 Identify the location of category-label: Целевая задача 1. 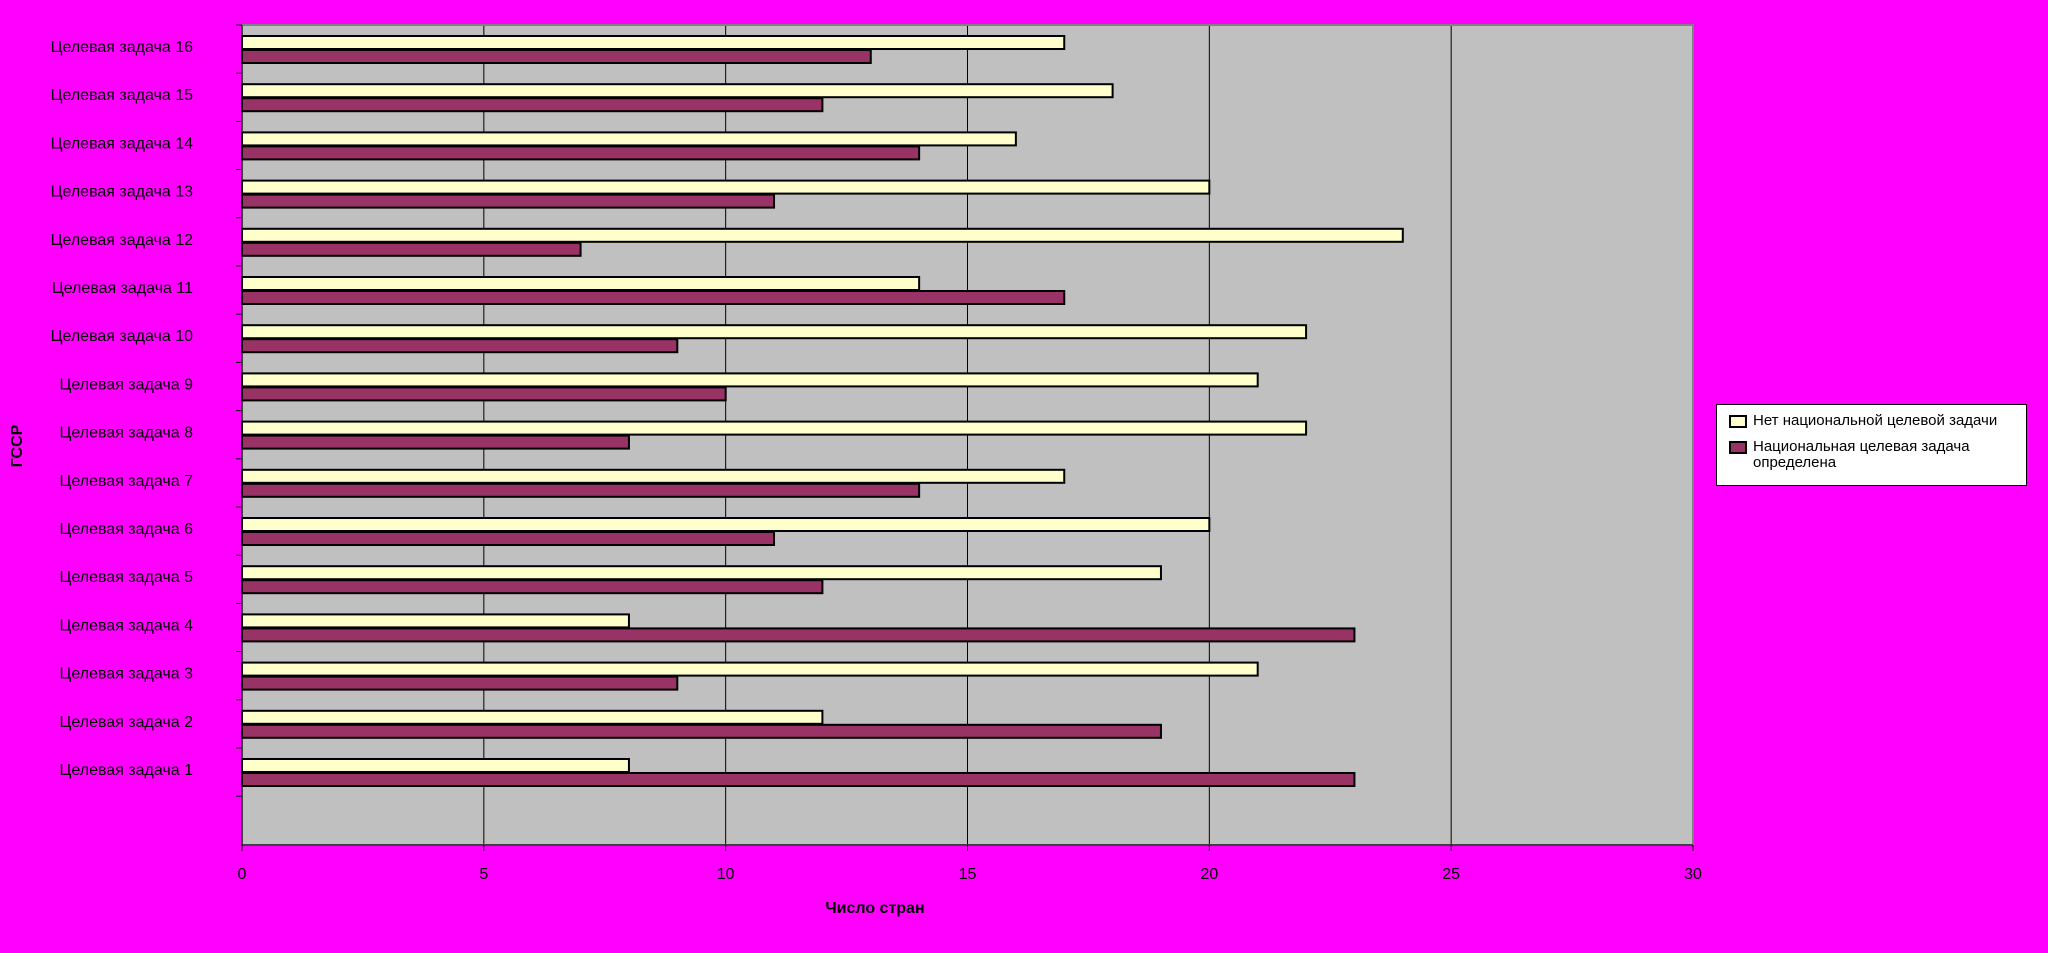
(127, 770).